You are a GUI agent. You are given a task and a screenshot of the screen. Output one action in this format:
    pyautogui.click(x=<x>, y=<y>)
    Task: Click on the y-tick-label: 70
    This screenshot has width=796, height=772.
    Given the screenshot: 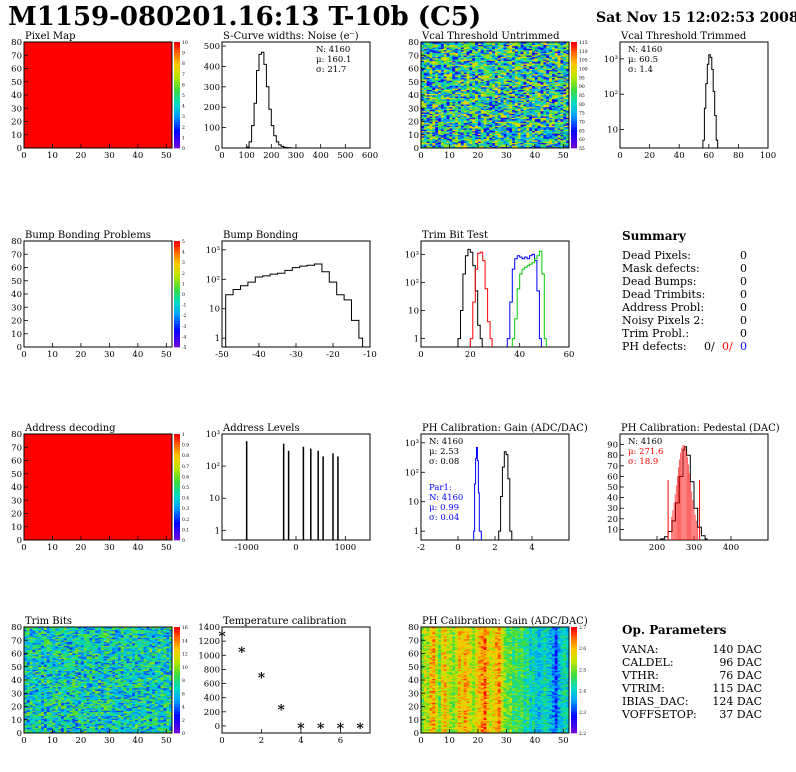 What is the action you would take?
    pyautogui.click(x=413, y=56)
    